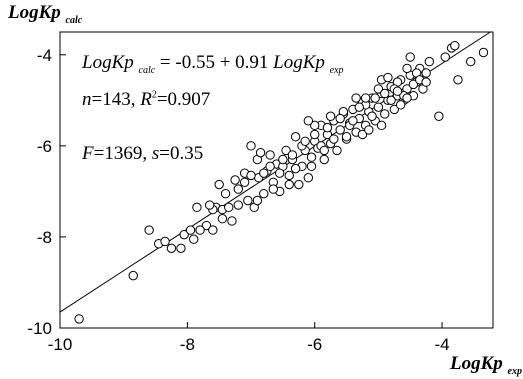 This screenshot has height=379, width=523. Describe the element at coordinates (314, 344) in the screenshot. I see `x-tick-label: -6` at that location.